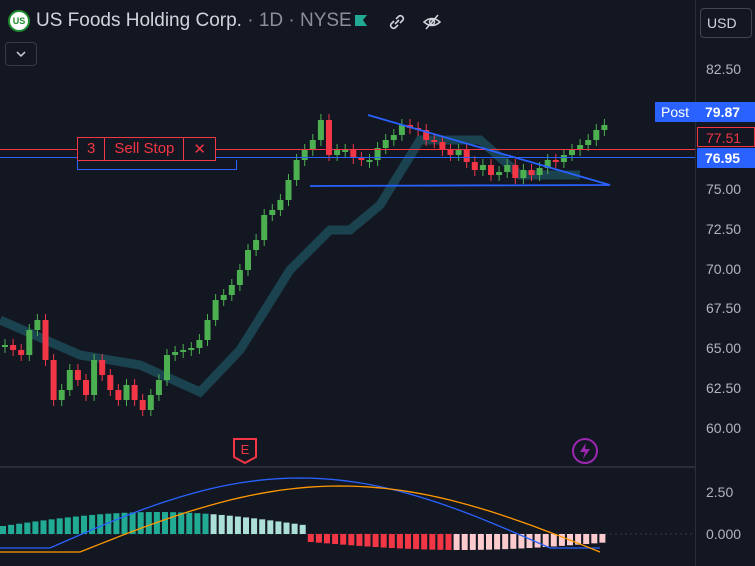  I want to click on earnings-icon: E, so click(245, 451).